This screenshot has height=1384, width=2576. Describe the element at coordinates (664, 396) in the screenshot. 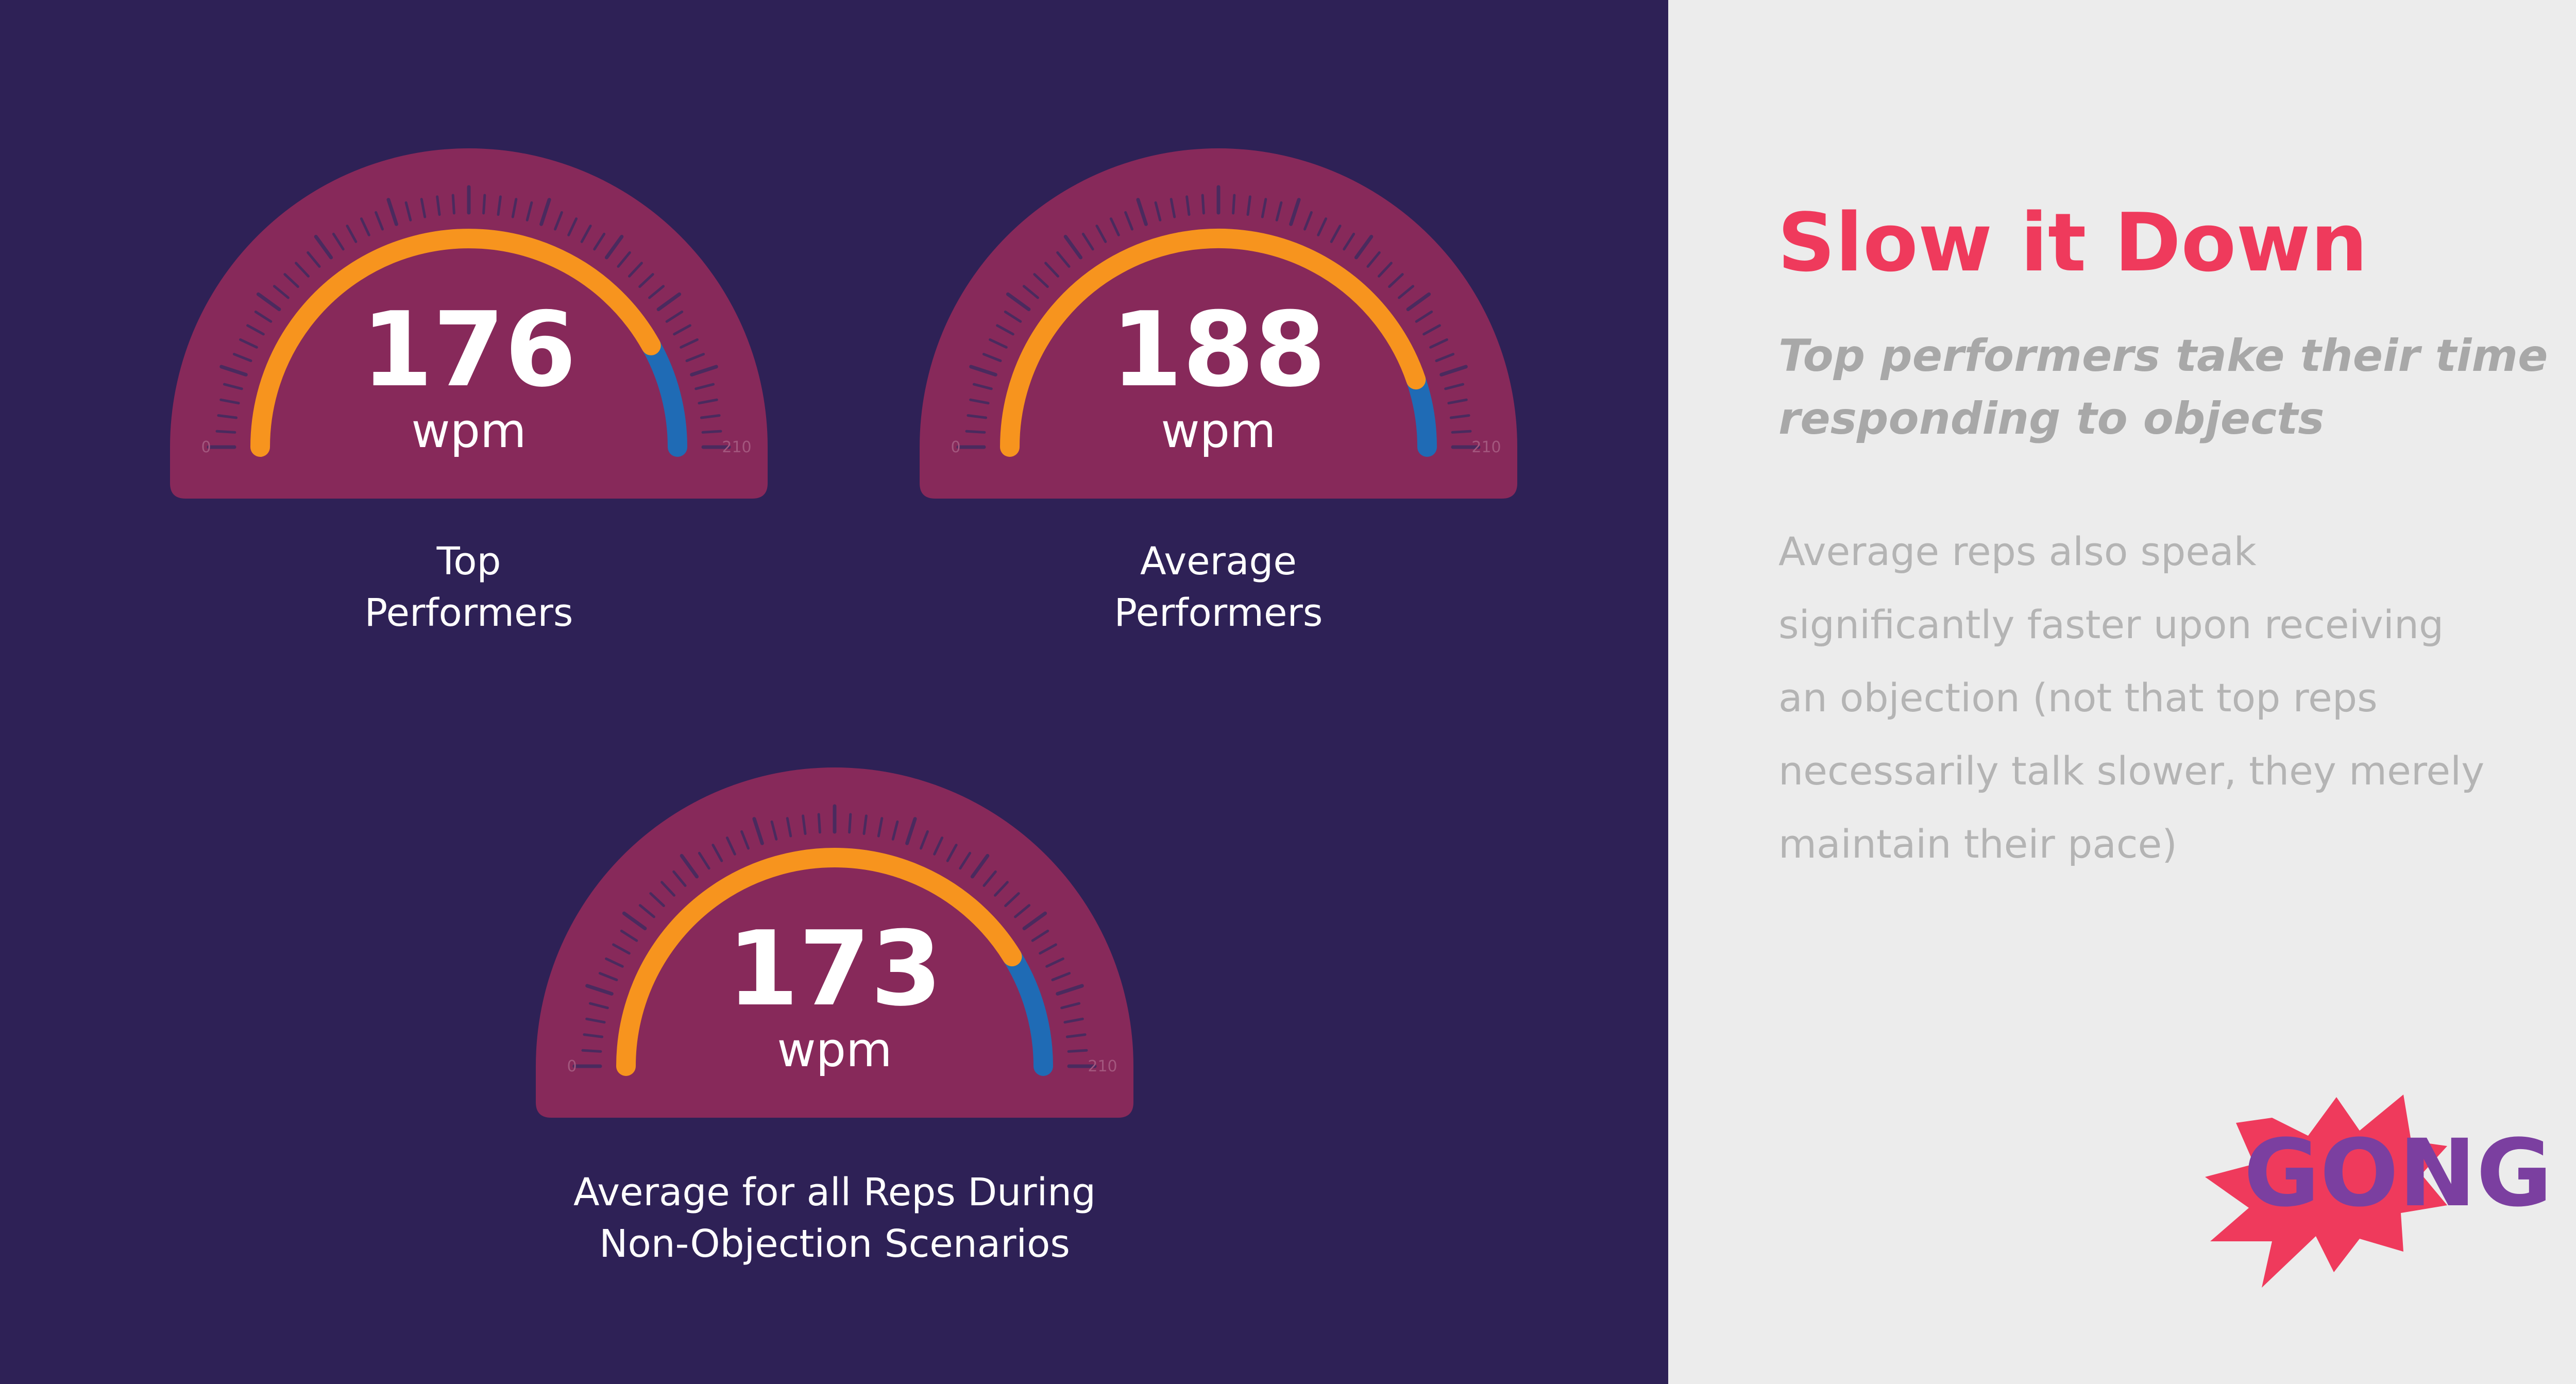

I see `gauge-arc-remainder` at that location.